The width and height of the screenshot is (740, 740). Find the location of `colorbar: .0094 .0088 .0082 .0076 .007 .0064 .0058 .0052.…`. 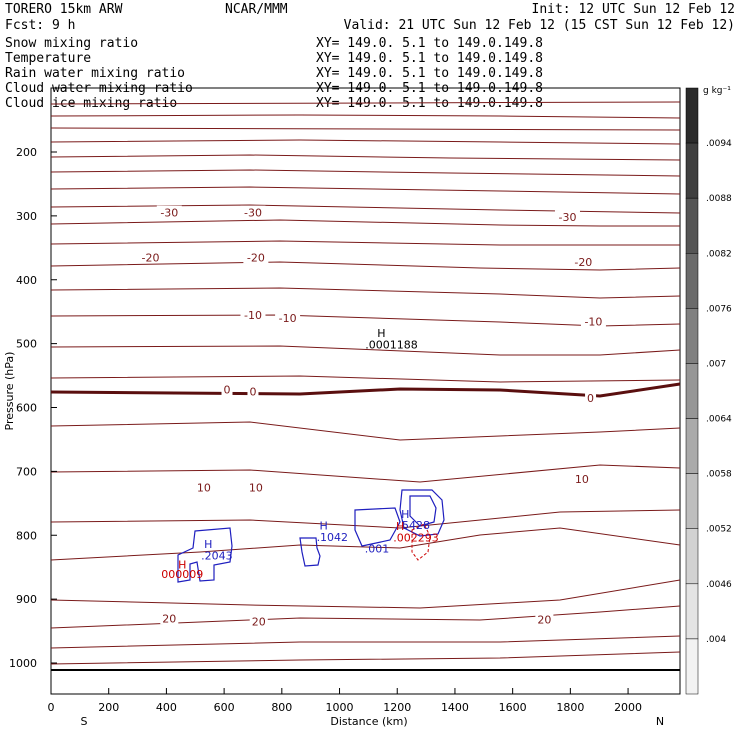

colorbar: .0094 .0088 .0082 .0076 .007 .0064 .0058 .0052.… is located at coordinates (708, 391).